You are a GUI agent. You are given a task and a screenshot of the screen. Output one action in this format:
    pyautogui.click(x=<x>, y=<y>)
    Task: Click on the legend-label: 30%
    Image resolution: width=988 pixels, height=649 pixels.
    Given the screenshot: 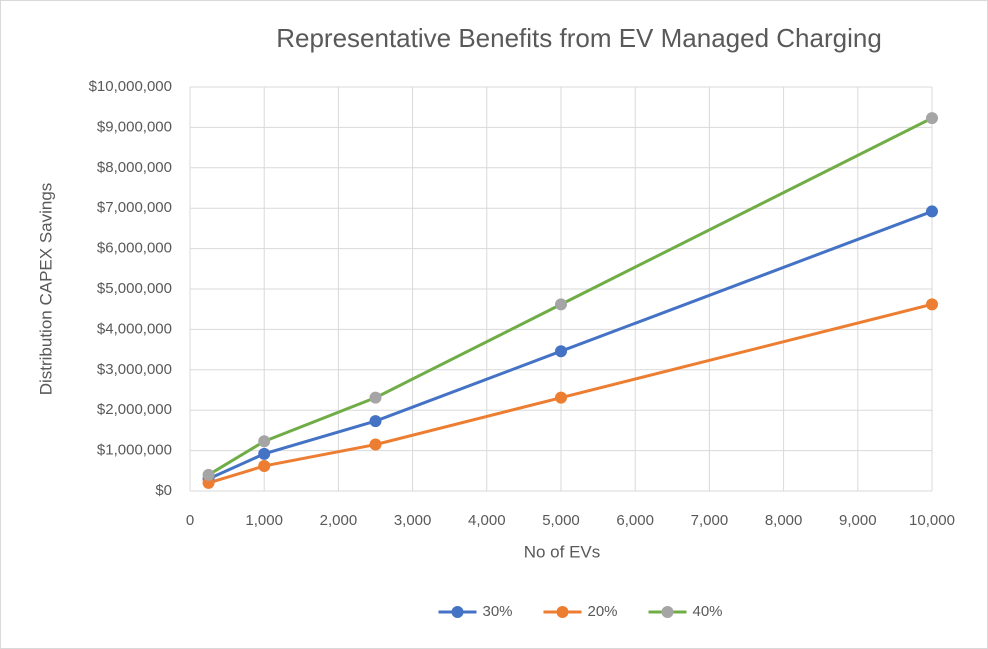 What is the action you would take?
    pyautogui.click(x=498, y=611)
    